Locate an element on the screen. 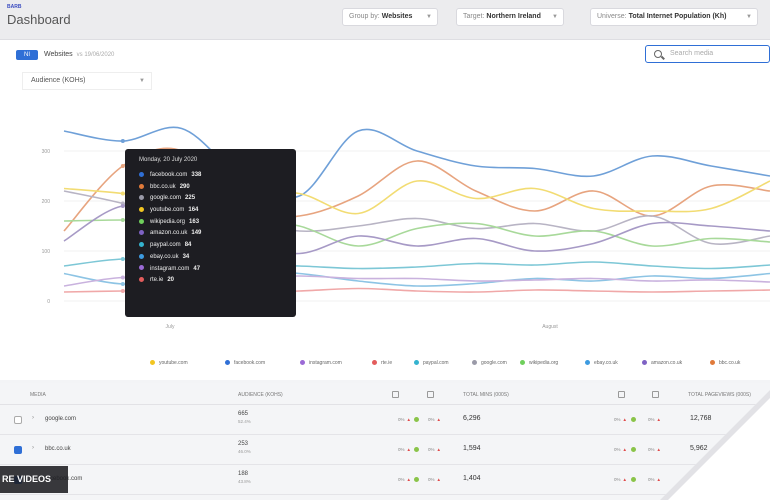  total-mins-value: 6,296 is located at coordinates (472, 418).